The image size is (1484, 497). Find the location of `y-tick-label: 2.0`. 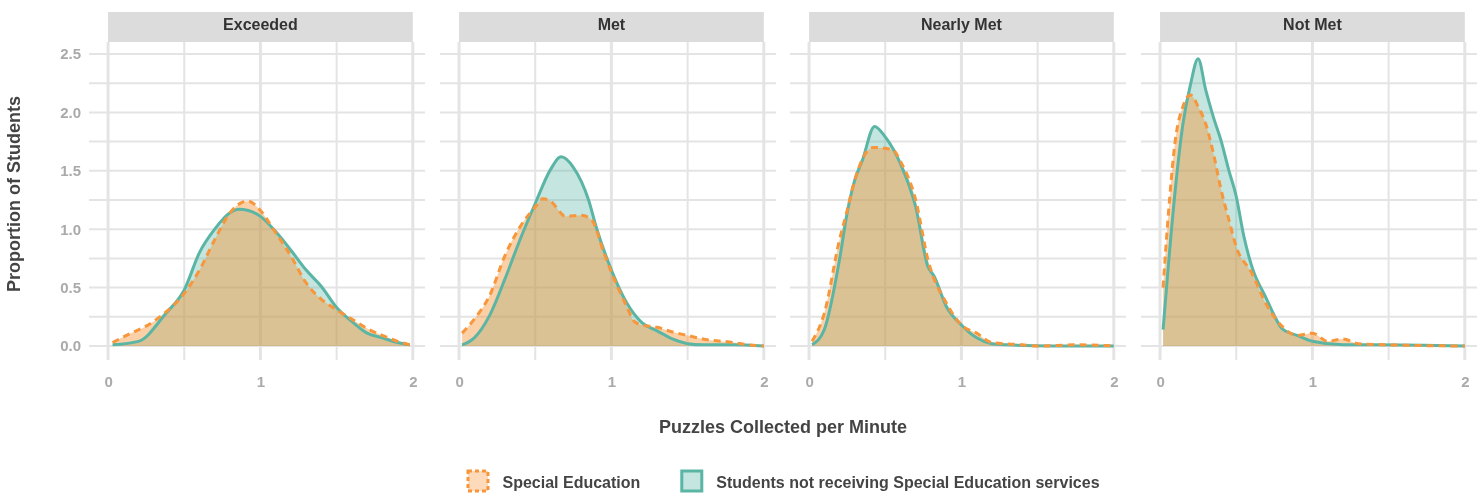

y-tick-label: 2.0 is located at coordinates (70, 112).